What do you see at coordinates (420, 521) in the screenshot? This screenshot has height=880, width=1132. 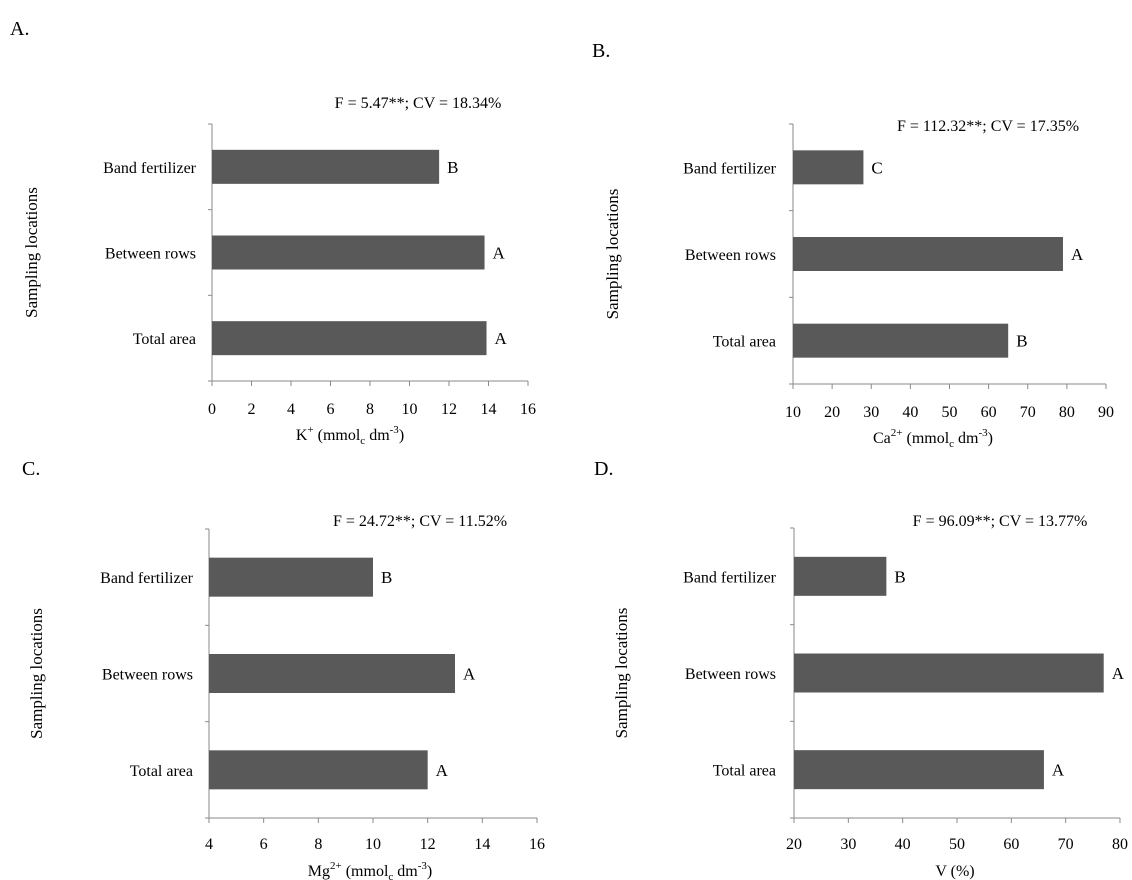 I see `anova-annotation: F = 24.72**; CV = 11.52%` at bounding box center [420, 521].